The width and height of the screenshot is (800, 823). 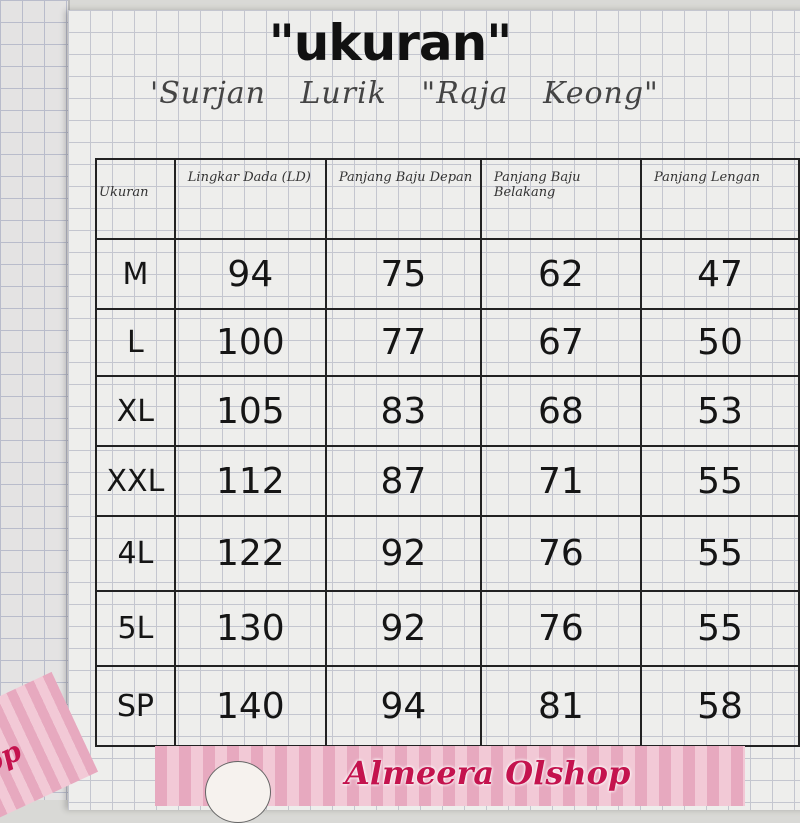 I want to click on measurement-cell: 81, so click(x=560, y=706).